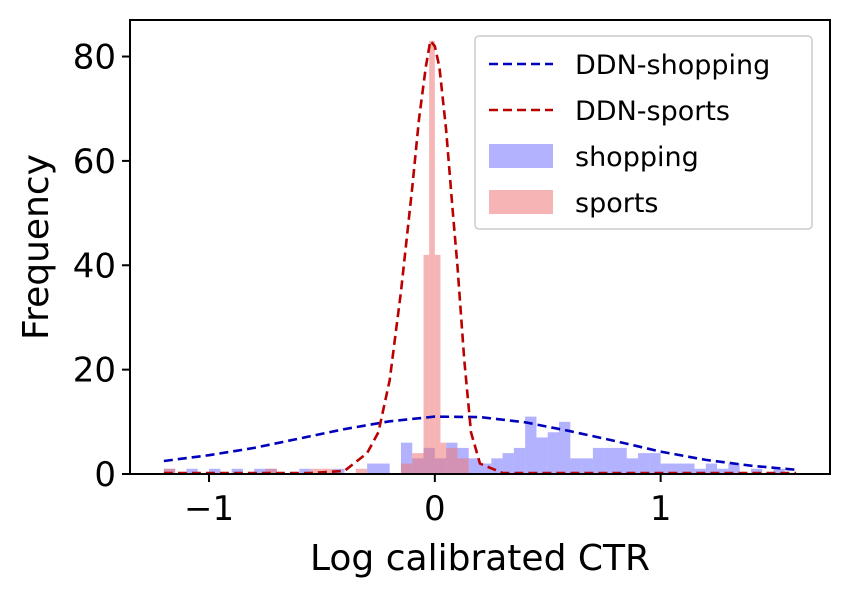  What do you see at coordinates (94, 162) in the screenshot?
I see `y-tick-label-3: 60` at bounding box center [94, 162].